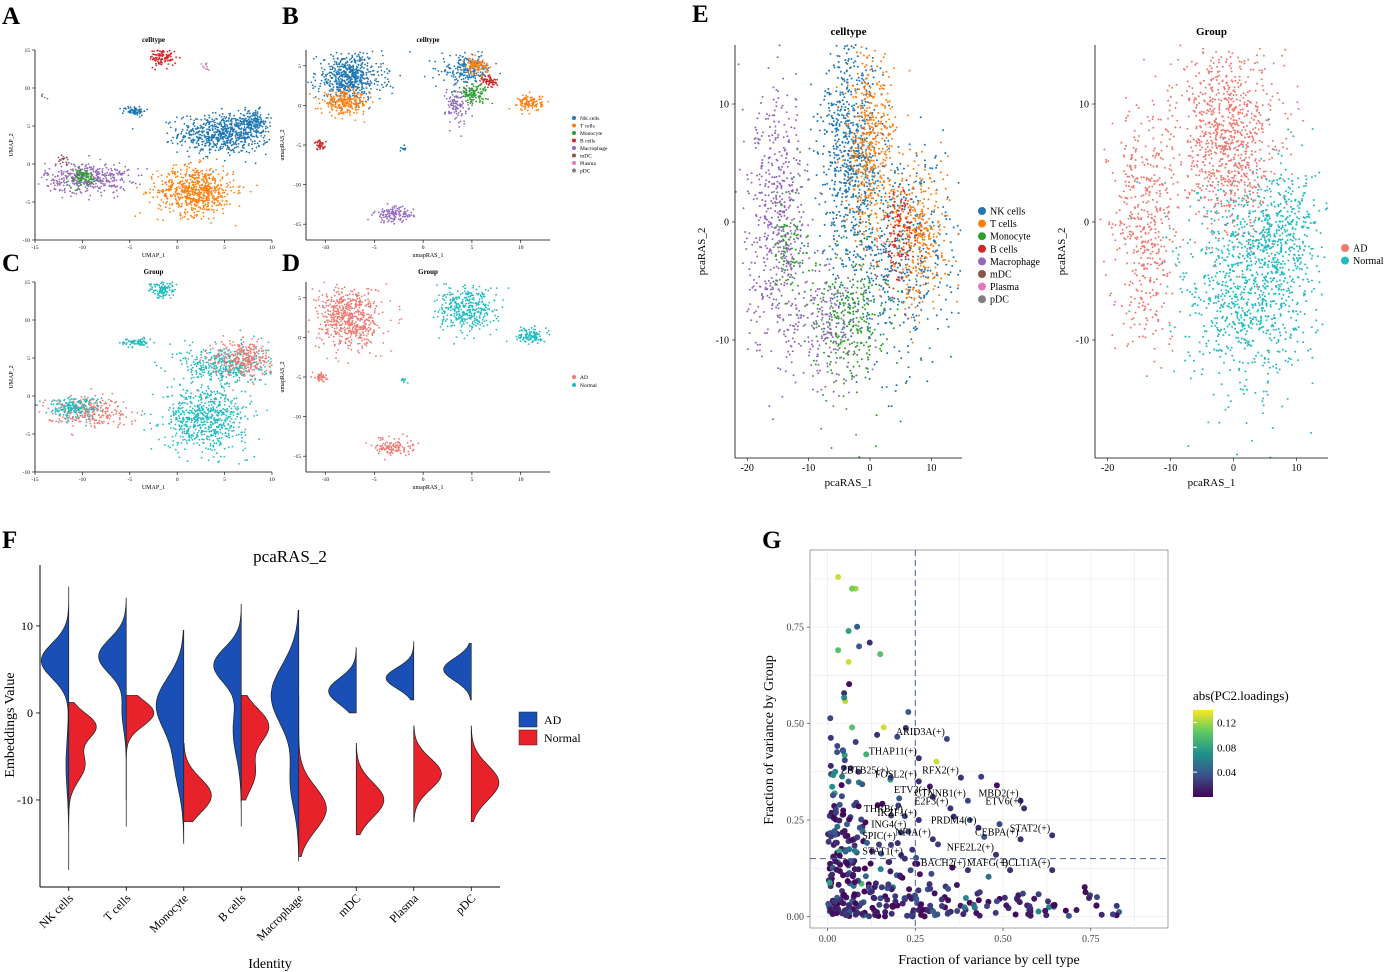 This screenshot has height=972, width=1385. I want to click on legend-label-macrophage: Macrophage, so click(594, 149).